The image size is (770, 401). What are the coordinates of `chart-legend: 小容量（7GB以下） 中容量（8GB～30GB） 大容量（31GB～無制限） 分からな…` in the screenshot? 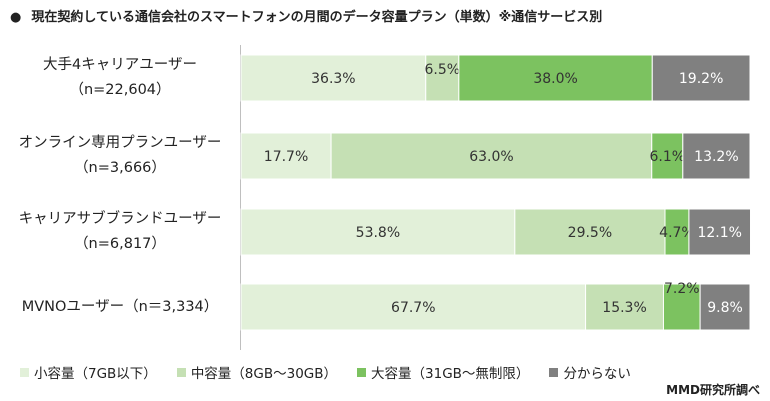 It's located at (335, 372).